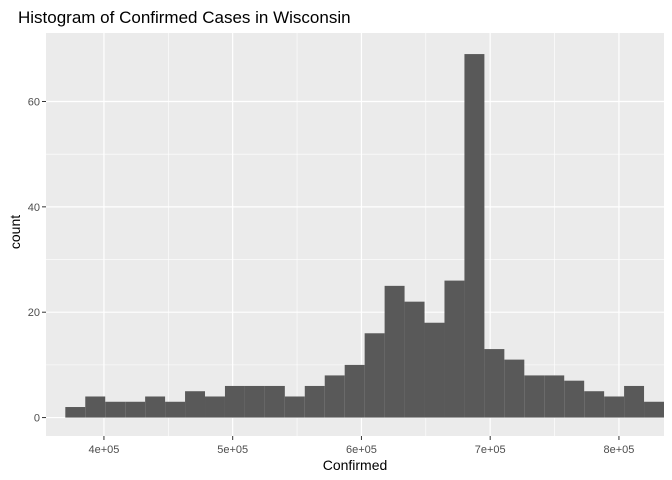 This screenshot has height=480, width=672. I want to click on y-tick-label: 20, so click(34, 313).